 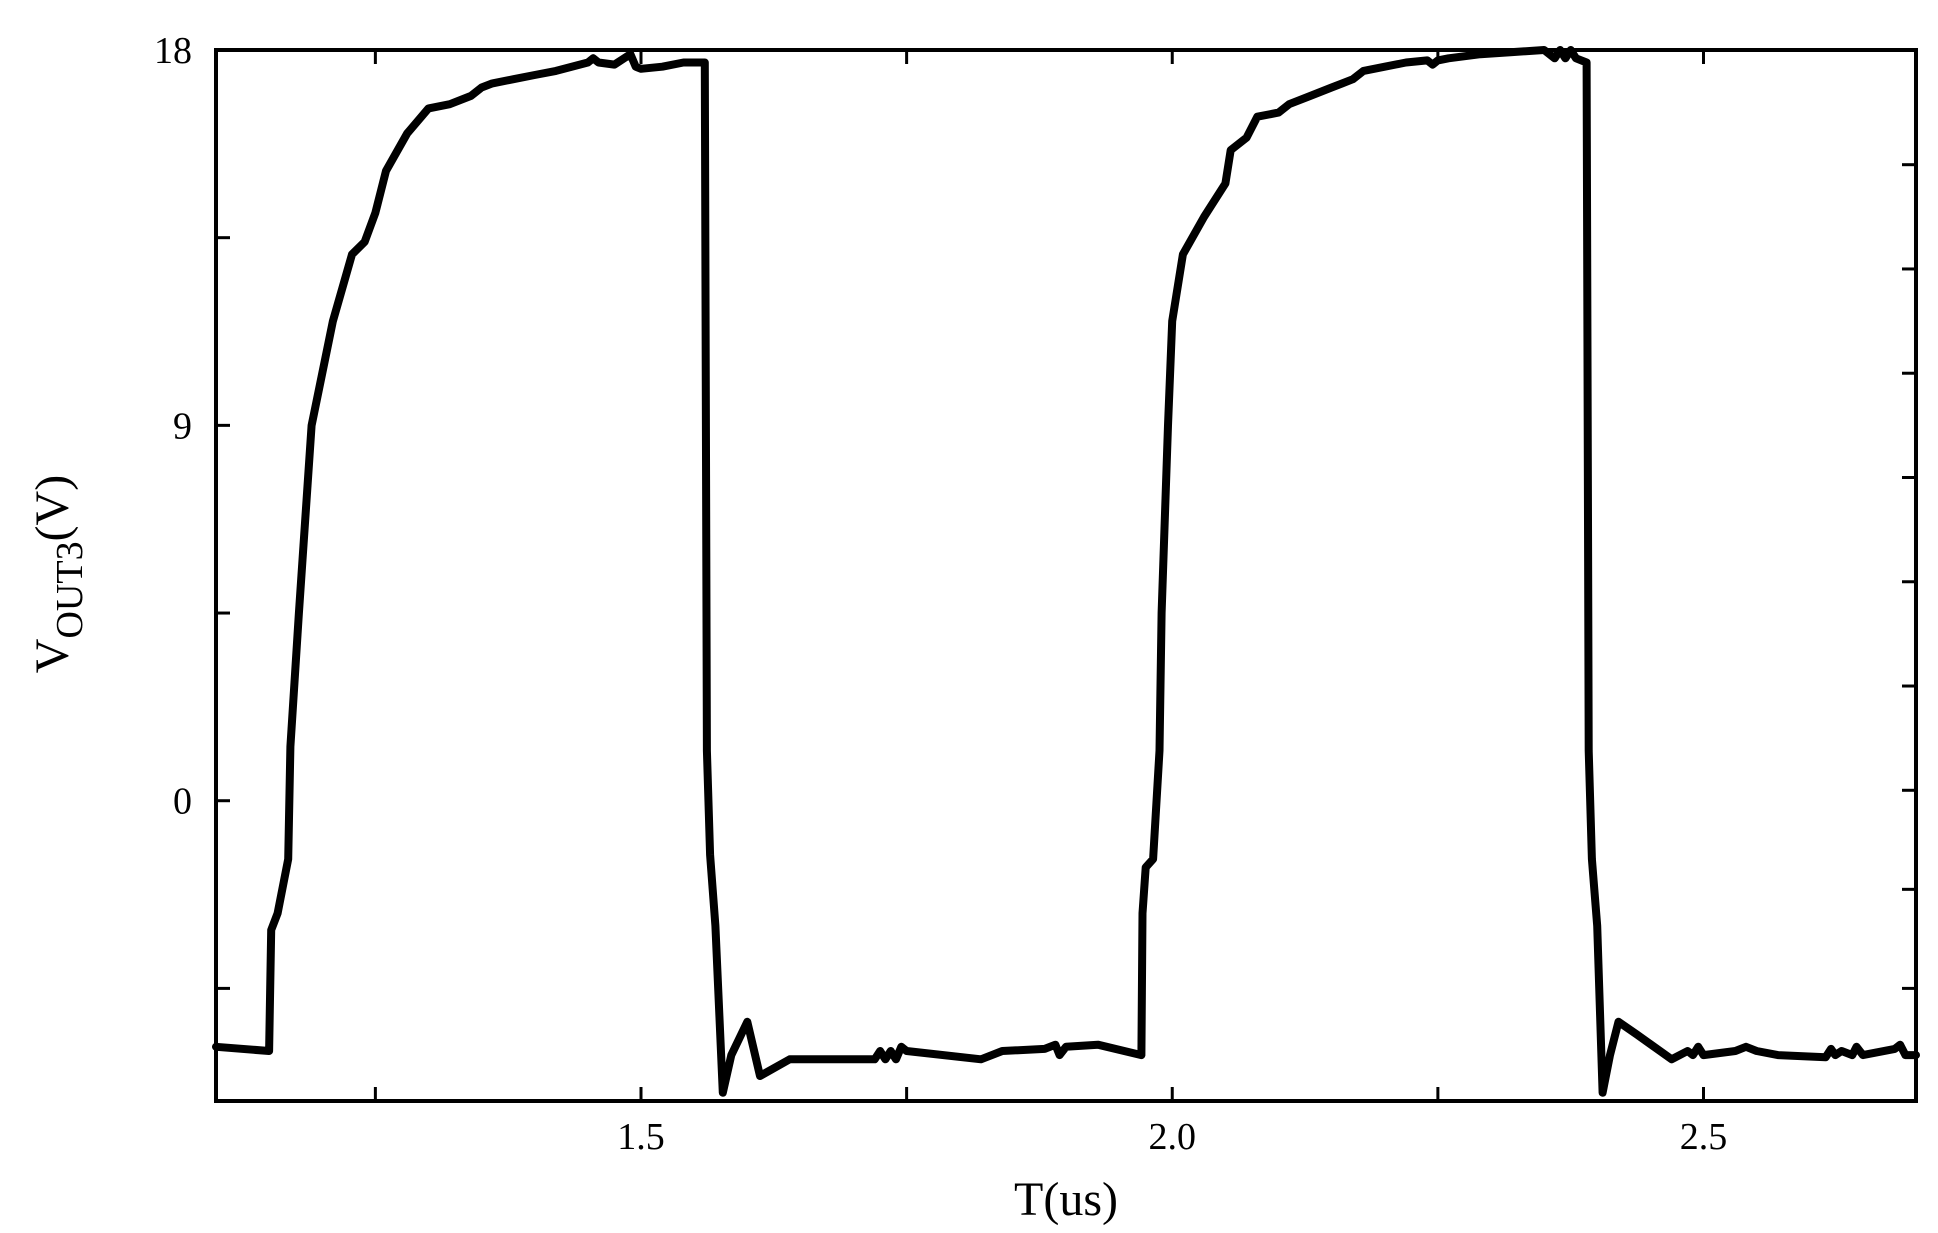 What do you see at coordinates (52, 508) in the screenshot?
I see `y-axis-title-suffix: (V)` at bounding box center [52, 508].